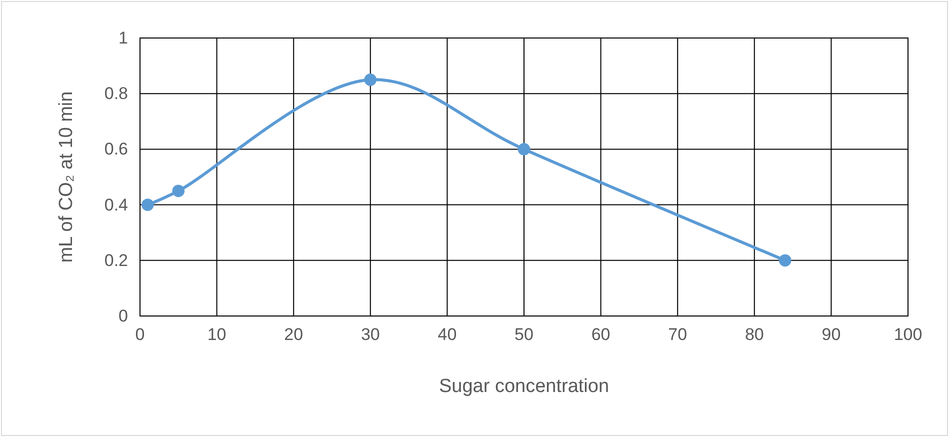 Image resolution: width=951 pixels, height=439 pixels. Describe the element at coordinates (754, 334) in the screenshot. I see `x-tick-label: 80` at that location.